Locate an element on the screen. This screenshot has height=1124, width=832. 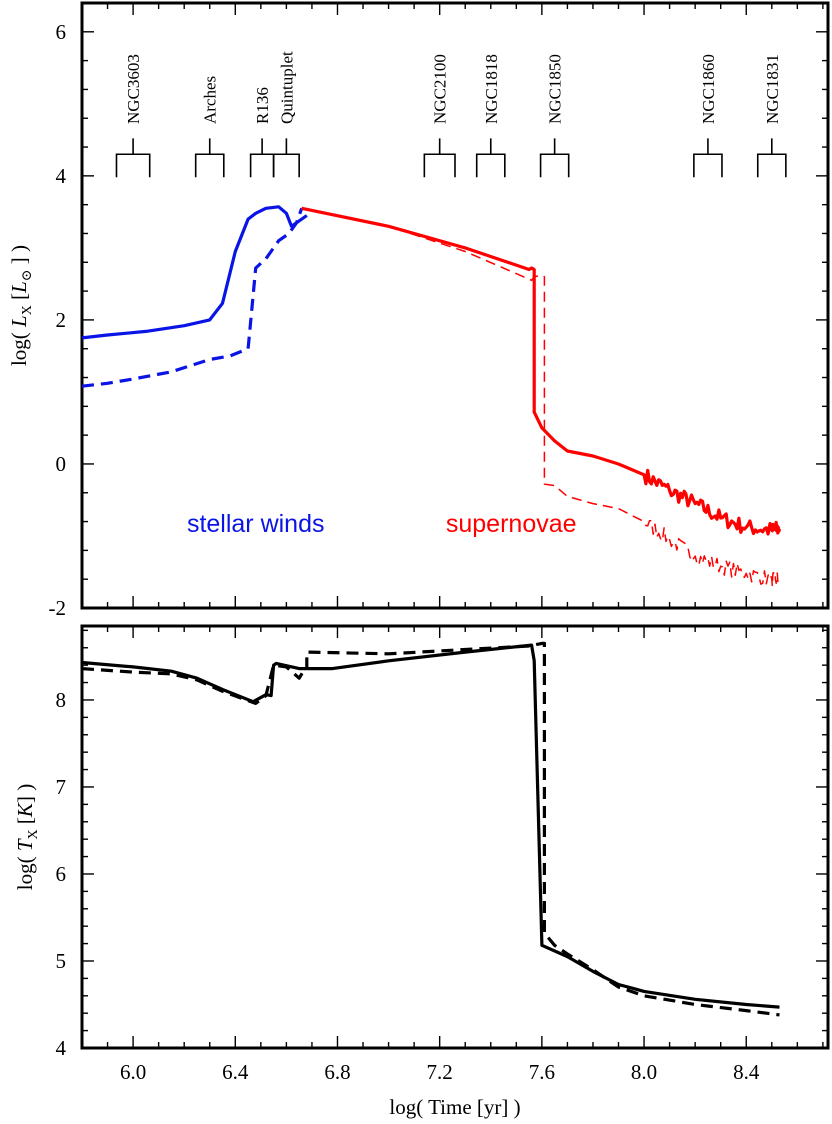
x-axis-title: log( Time [yr] ) is located at coordinates (454, 1107).